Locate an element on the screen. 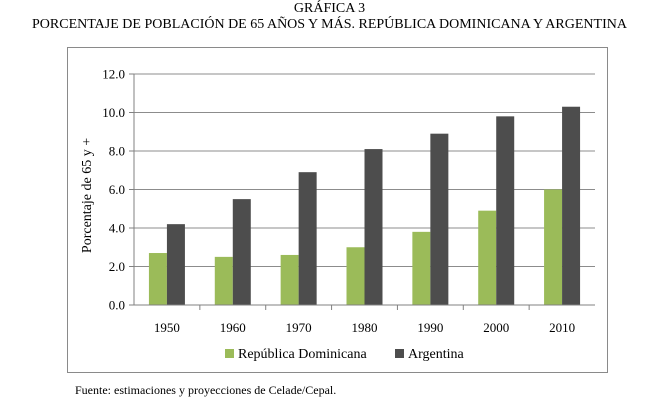 Image resolution: width=659 pixels, height=402 pixels. y-tick-label: 12.0 is located at coordinates (113, 74).